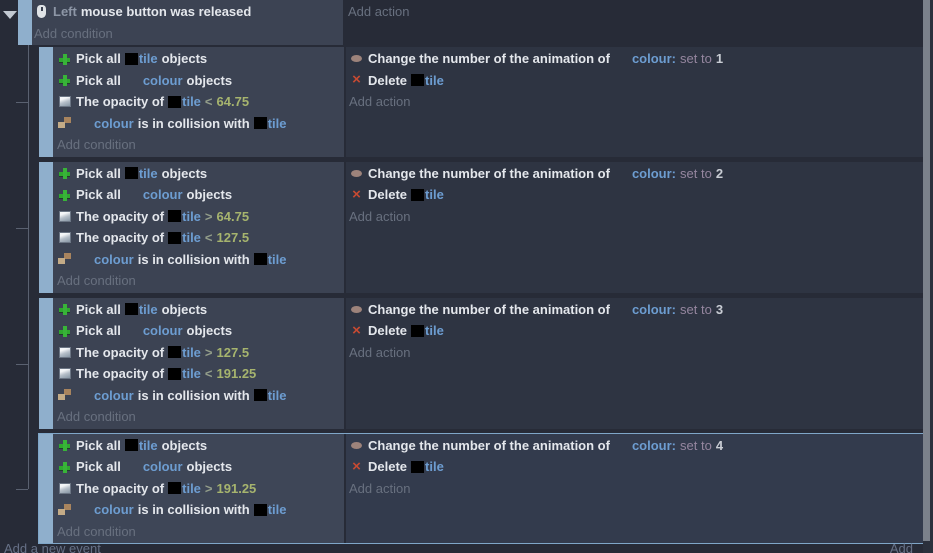 Image resolution: width=933 pixels, height=553 pixels. I want to click on add-button: Add, so click(901, 547).